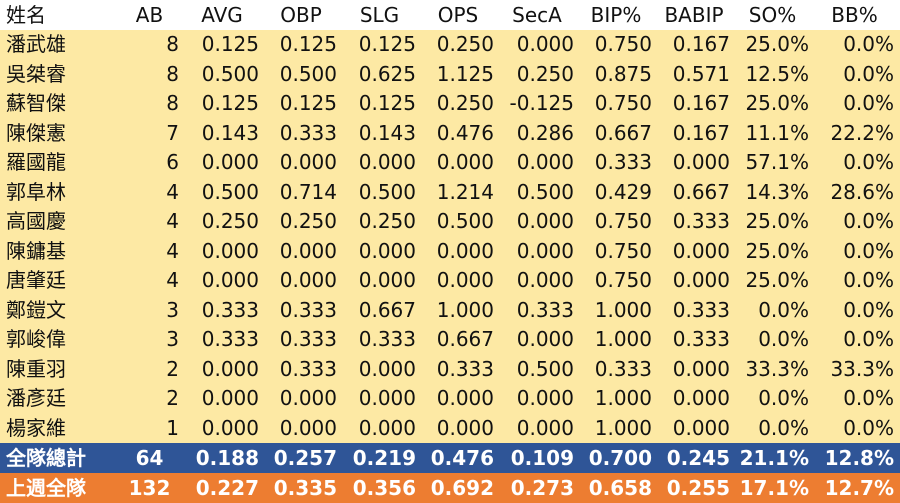 This screenshot has width=900, height=503. Describe the element at coordinates (60, 369) in the screenshot. I see `cell: 陳重羽` at that location.